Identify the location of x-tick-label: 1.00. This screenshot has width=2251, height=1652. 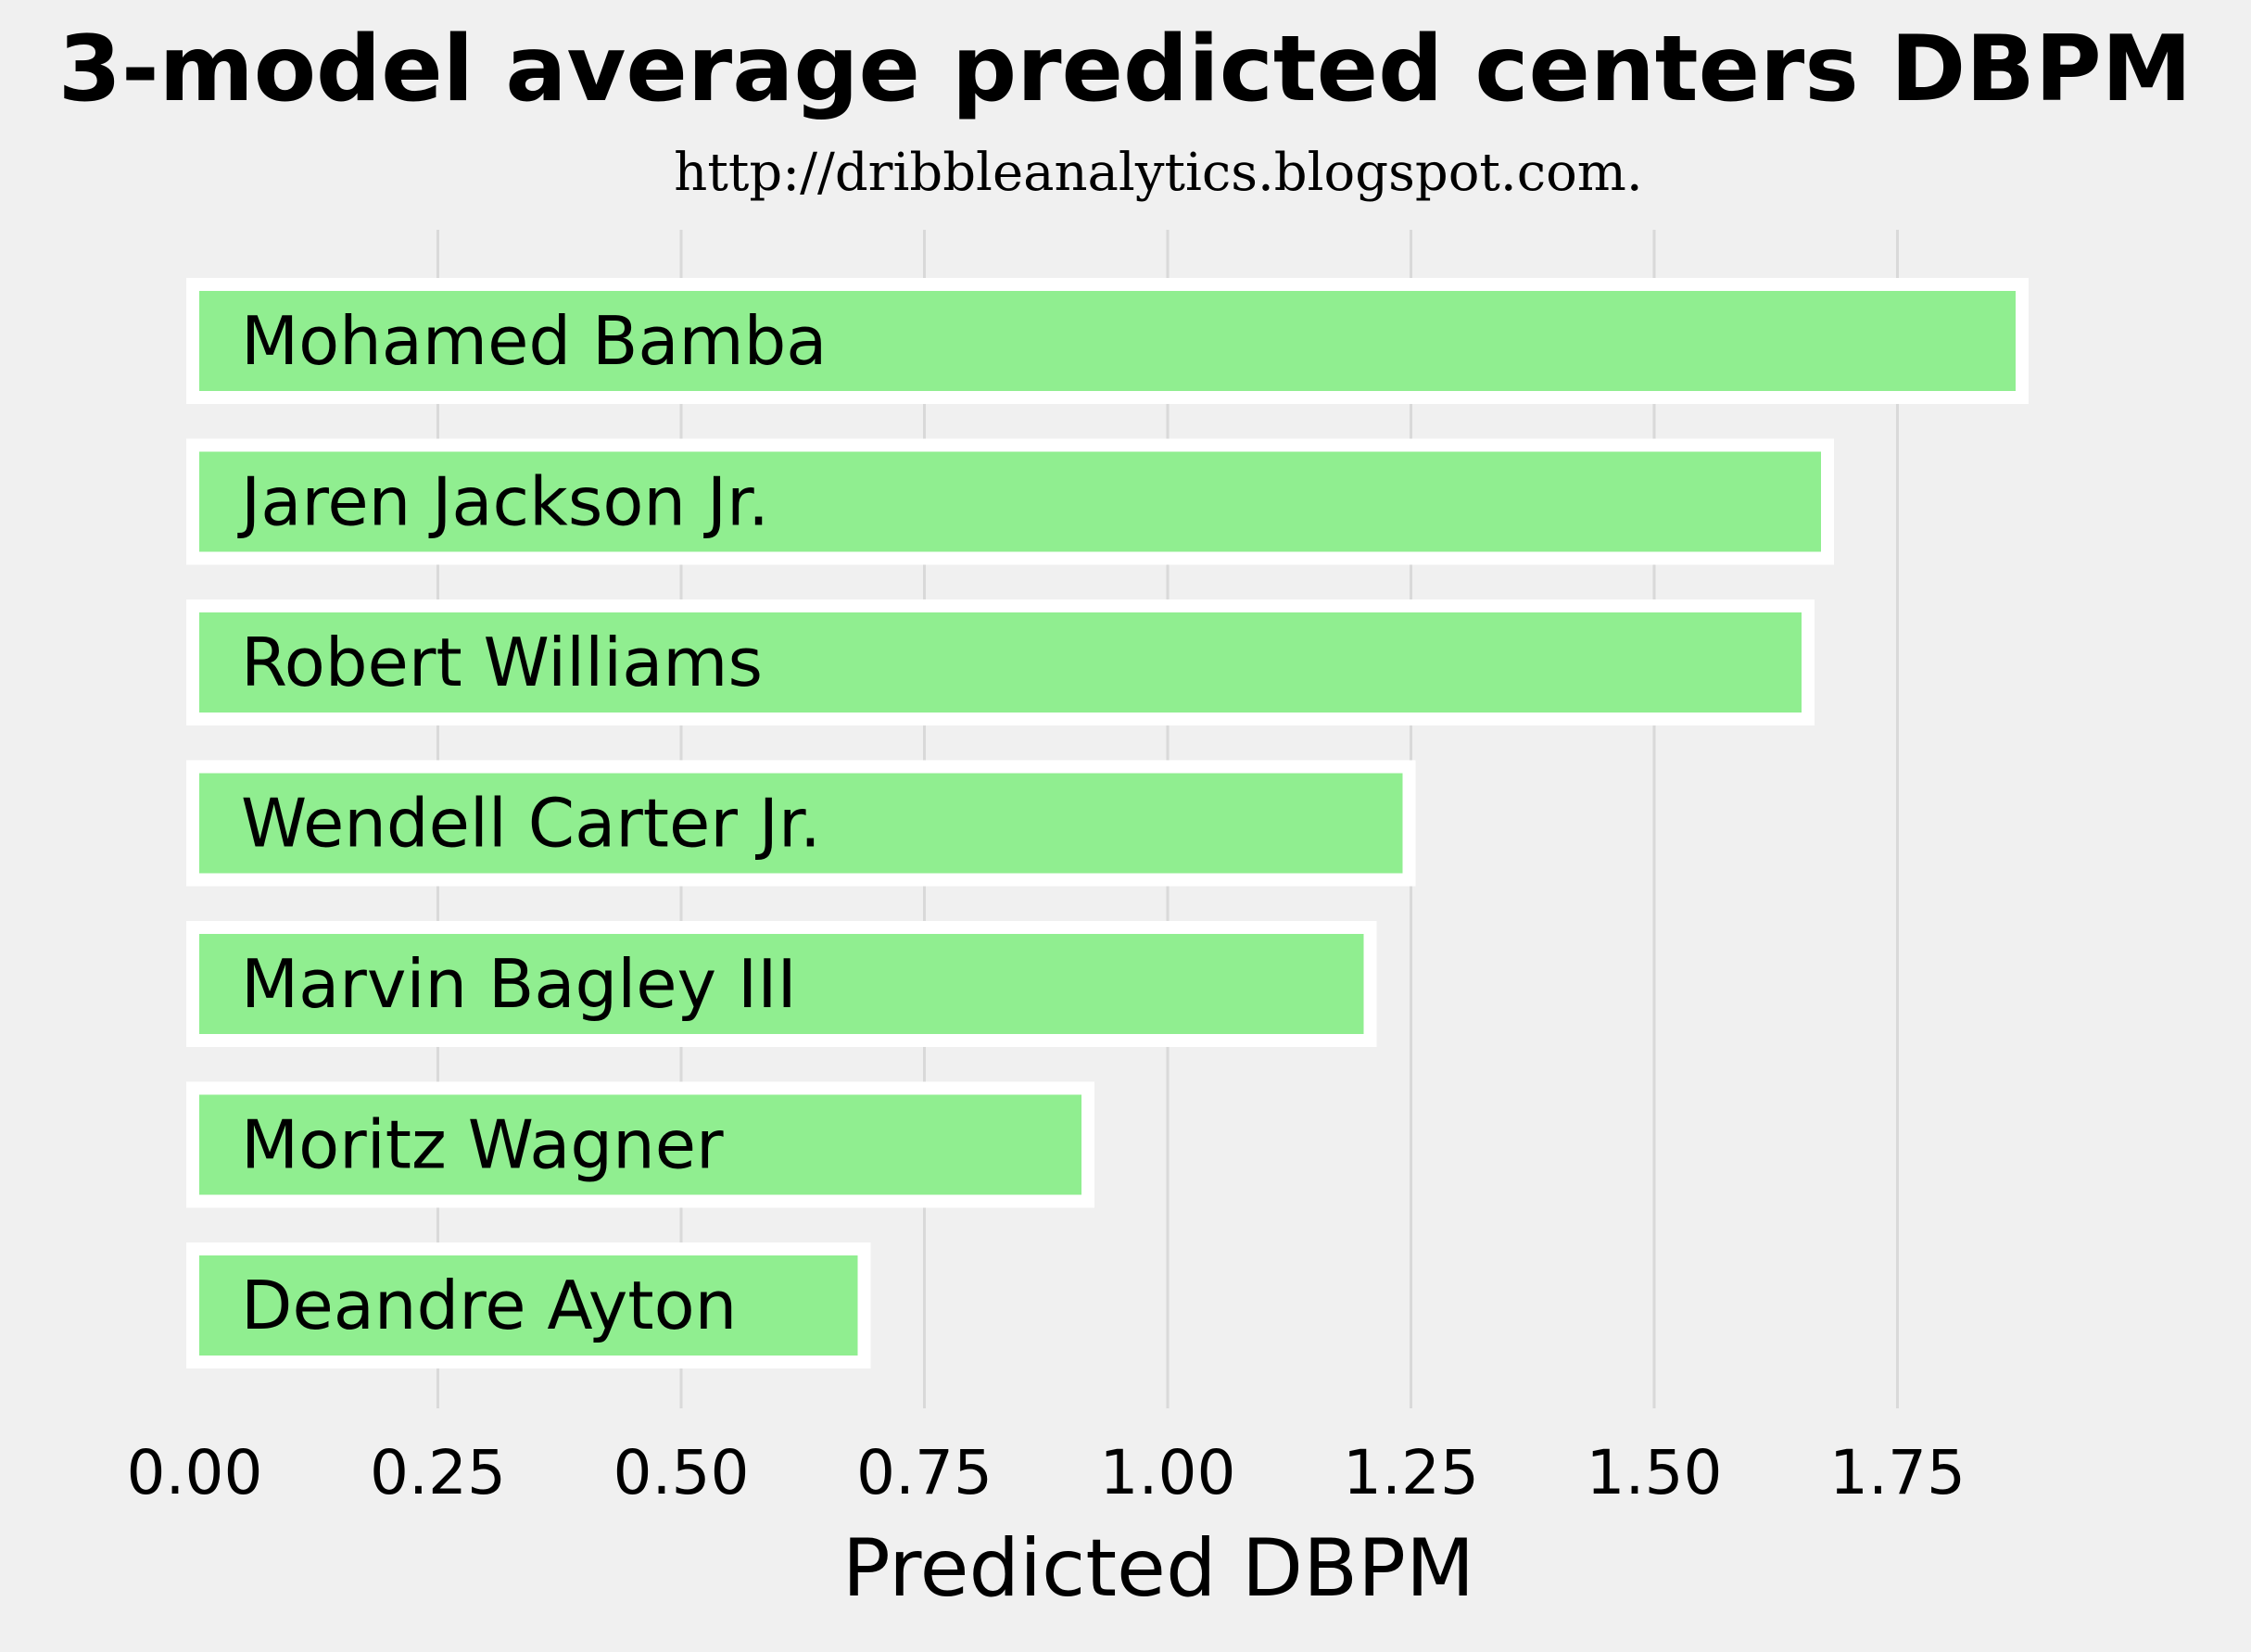
(1168, 1473).